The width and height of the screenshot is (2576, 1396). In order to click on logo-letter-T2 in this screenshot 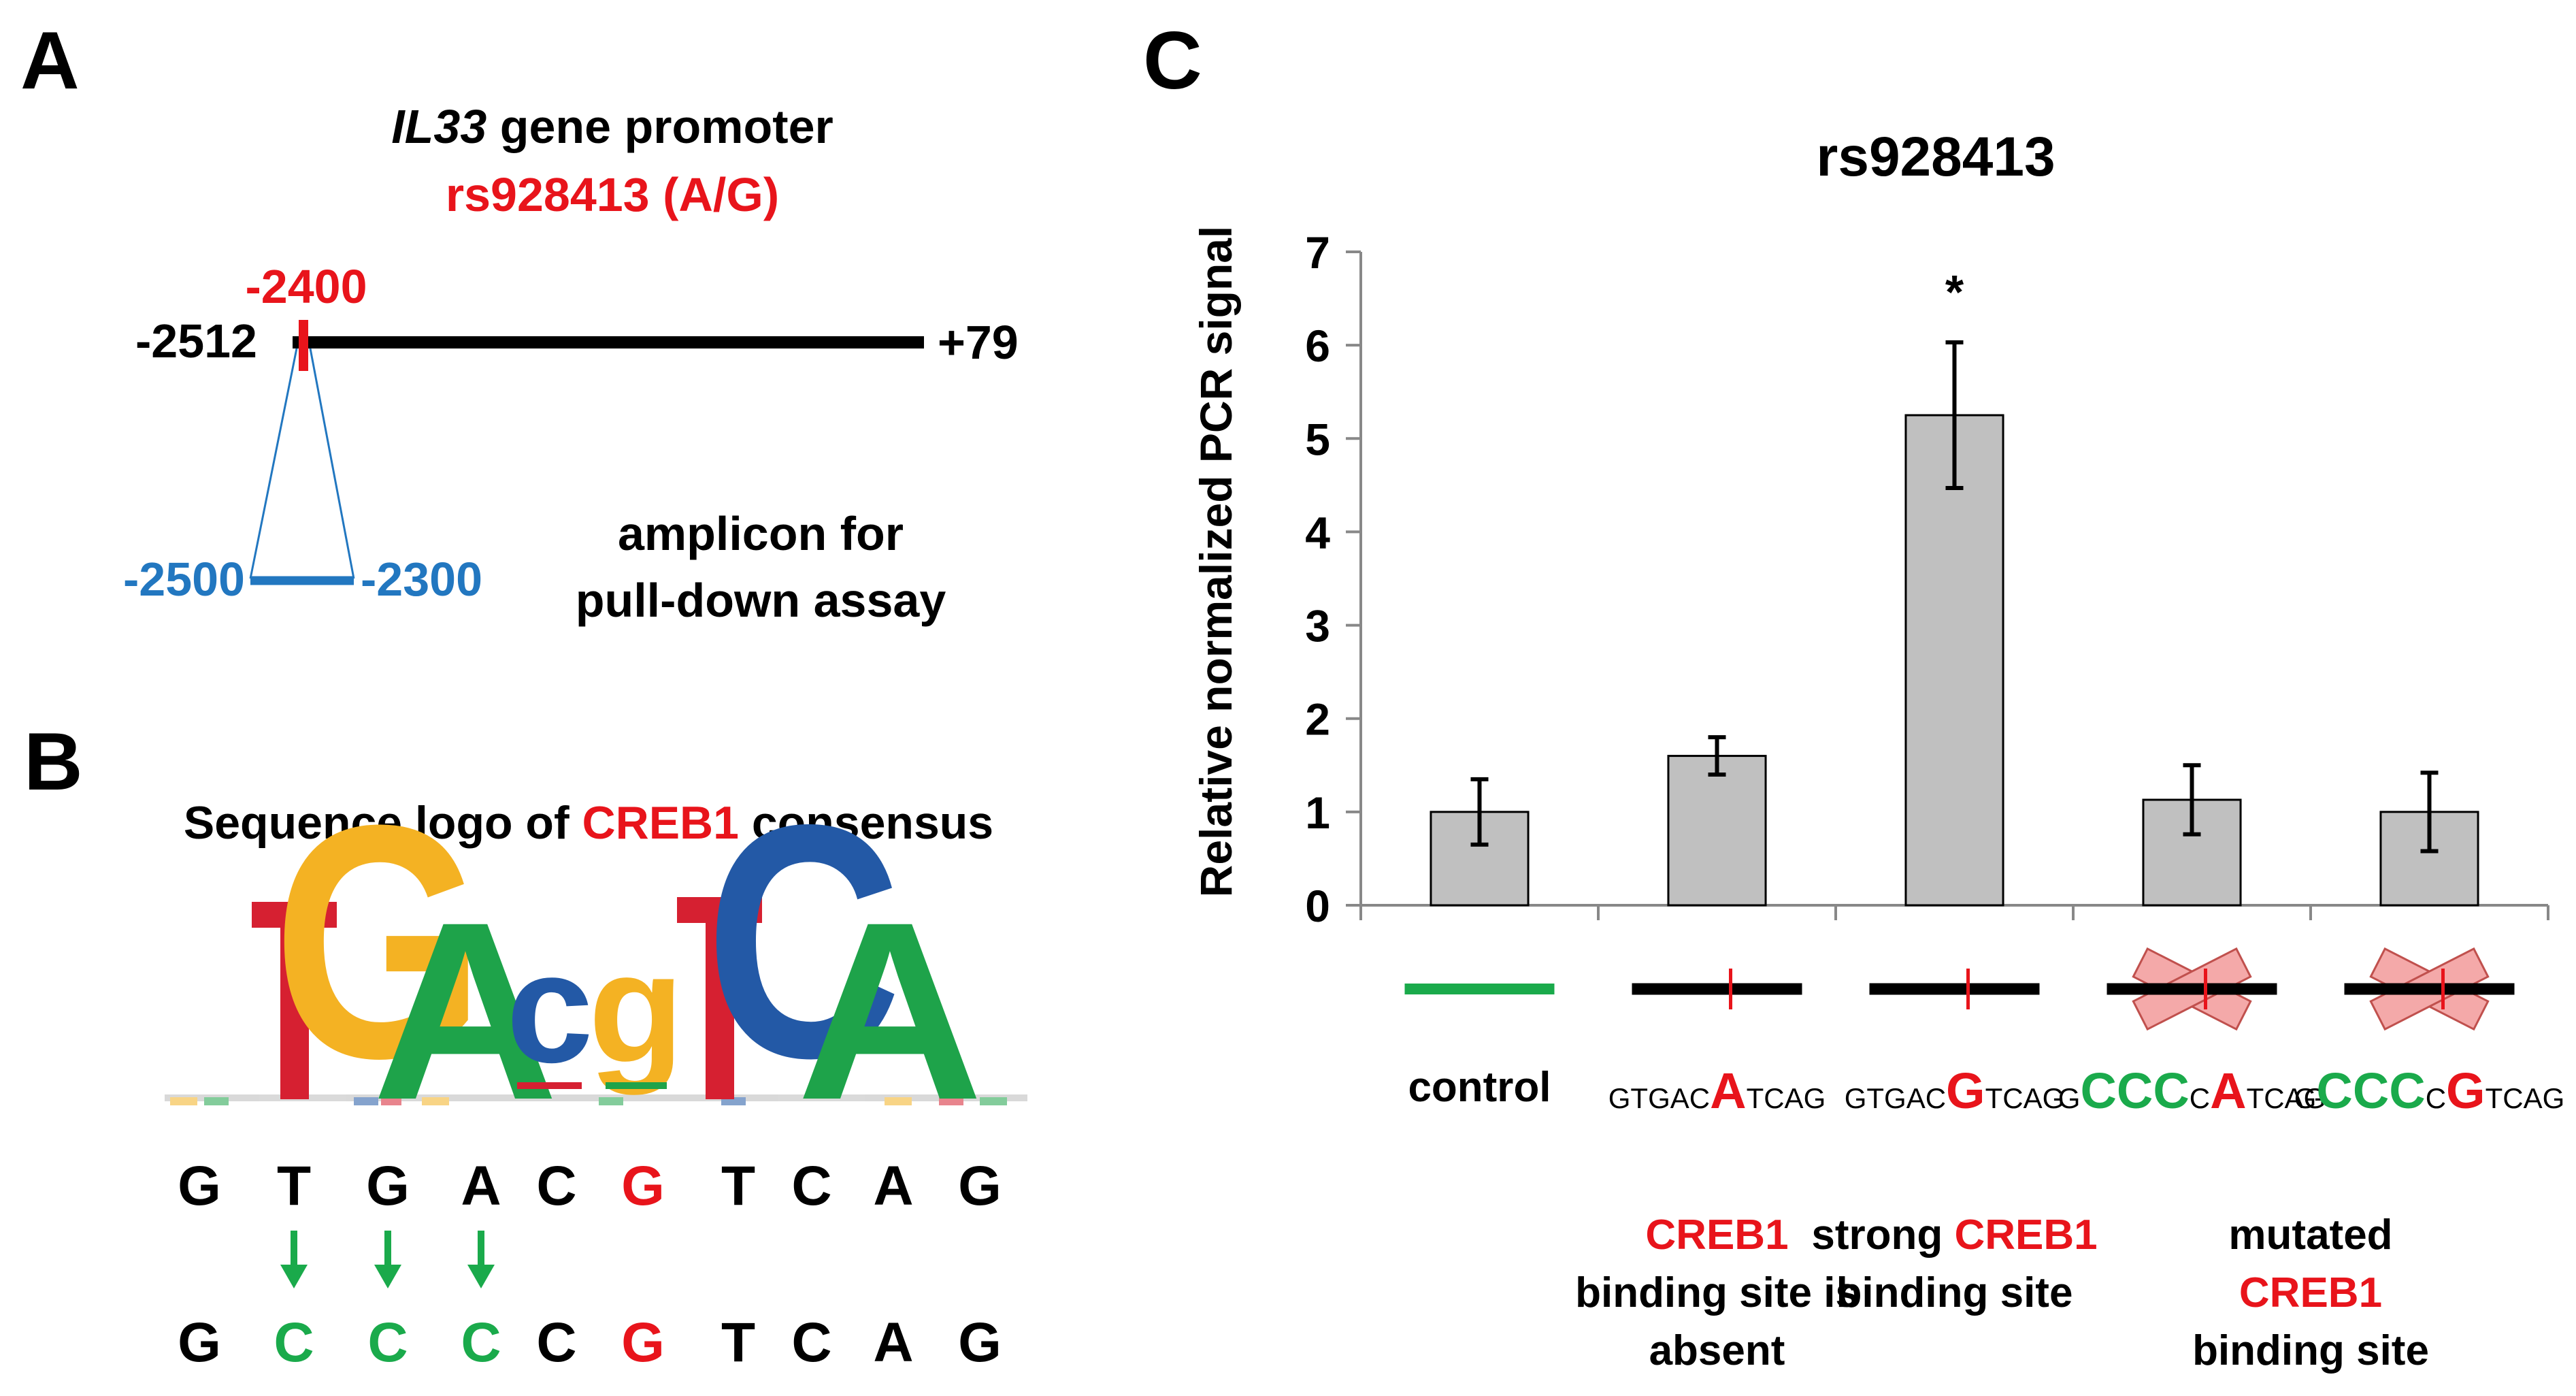, I will do `click(720, 998)`.